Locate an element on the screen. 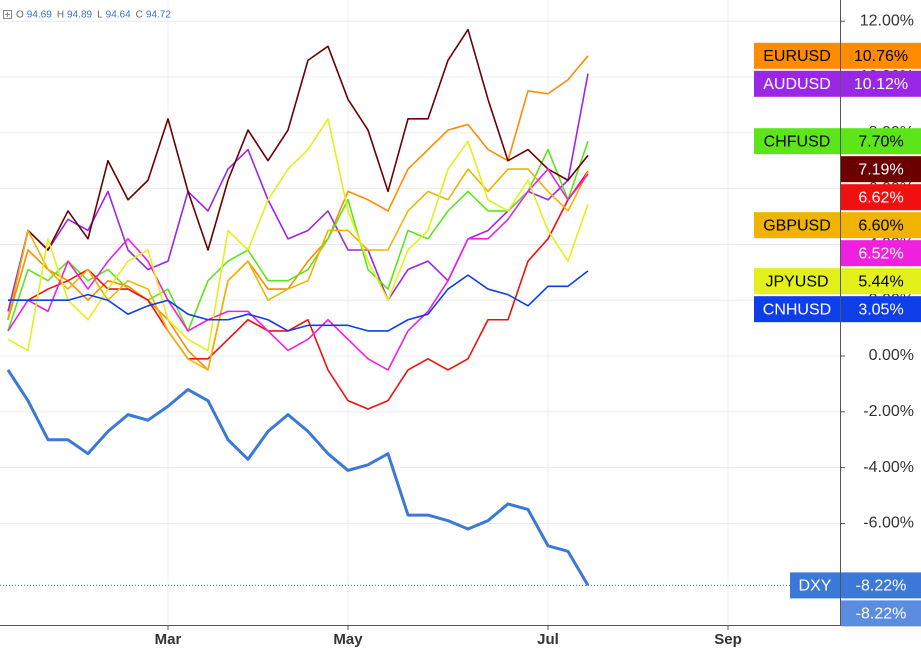 The width and height of the screenshot is (921, 650). value-label: 6.52% is located at coordinates (880, 253).